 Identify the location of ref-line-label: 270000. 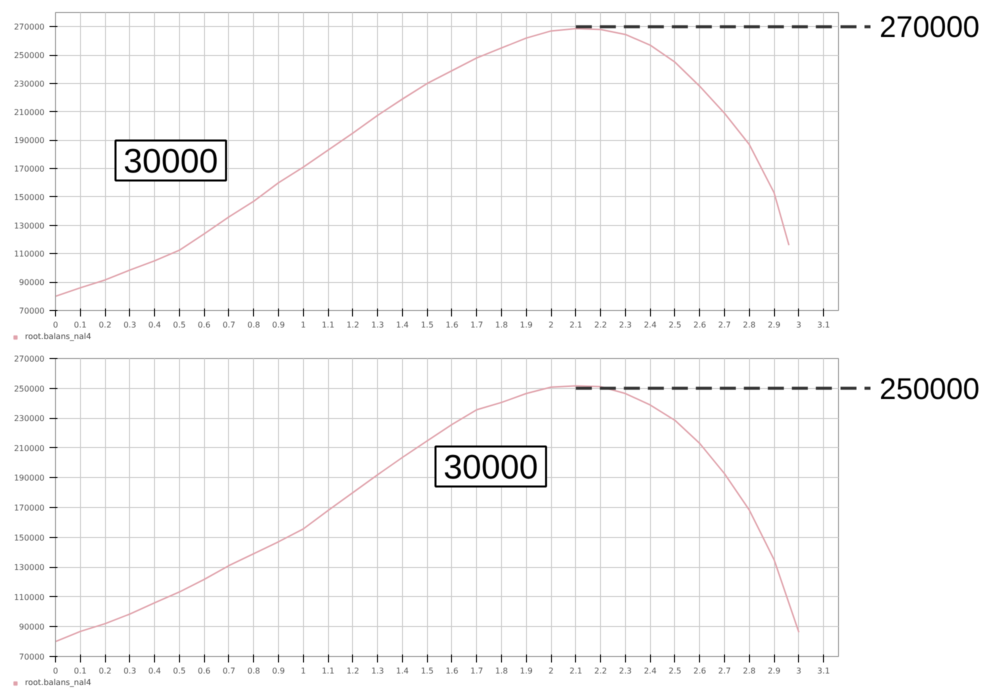
(930, 27).